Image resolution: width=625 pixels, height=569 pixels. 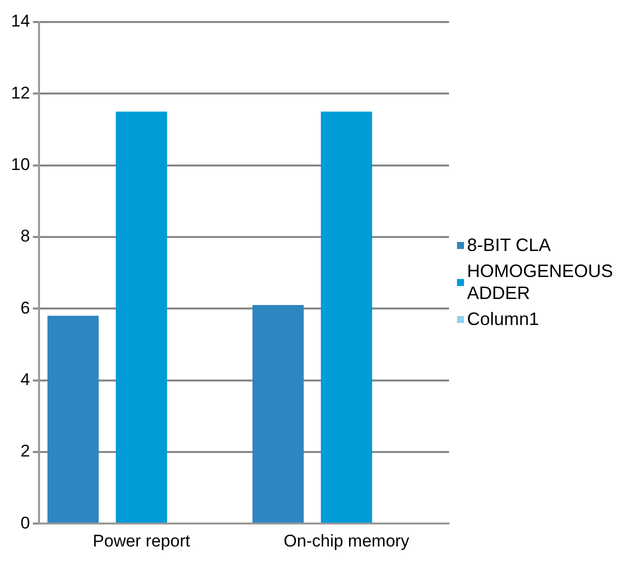 What do you see at coordinates (141, 540) in the screenshot?
I see `x-tick-label: Power report` at bounding box center [141, 540].